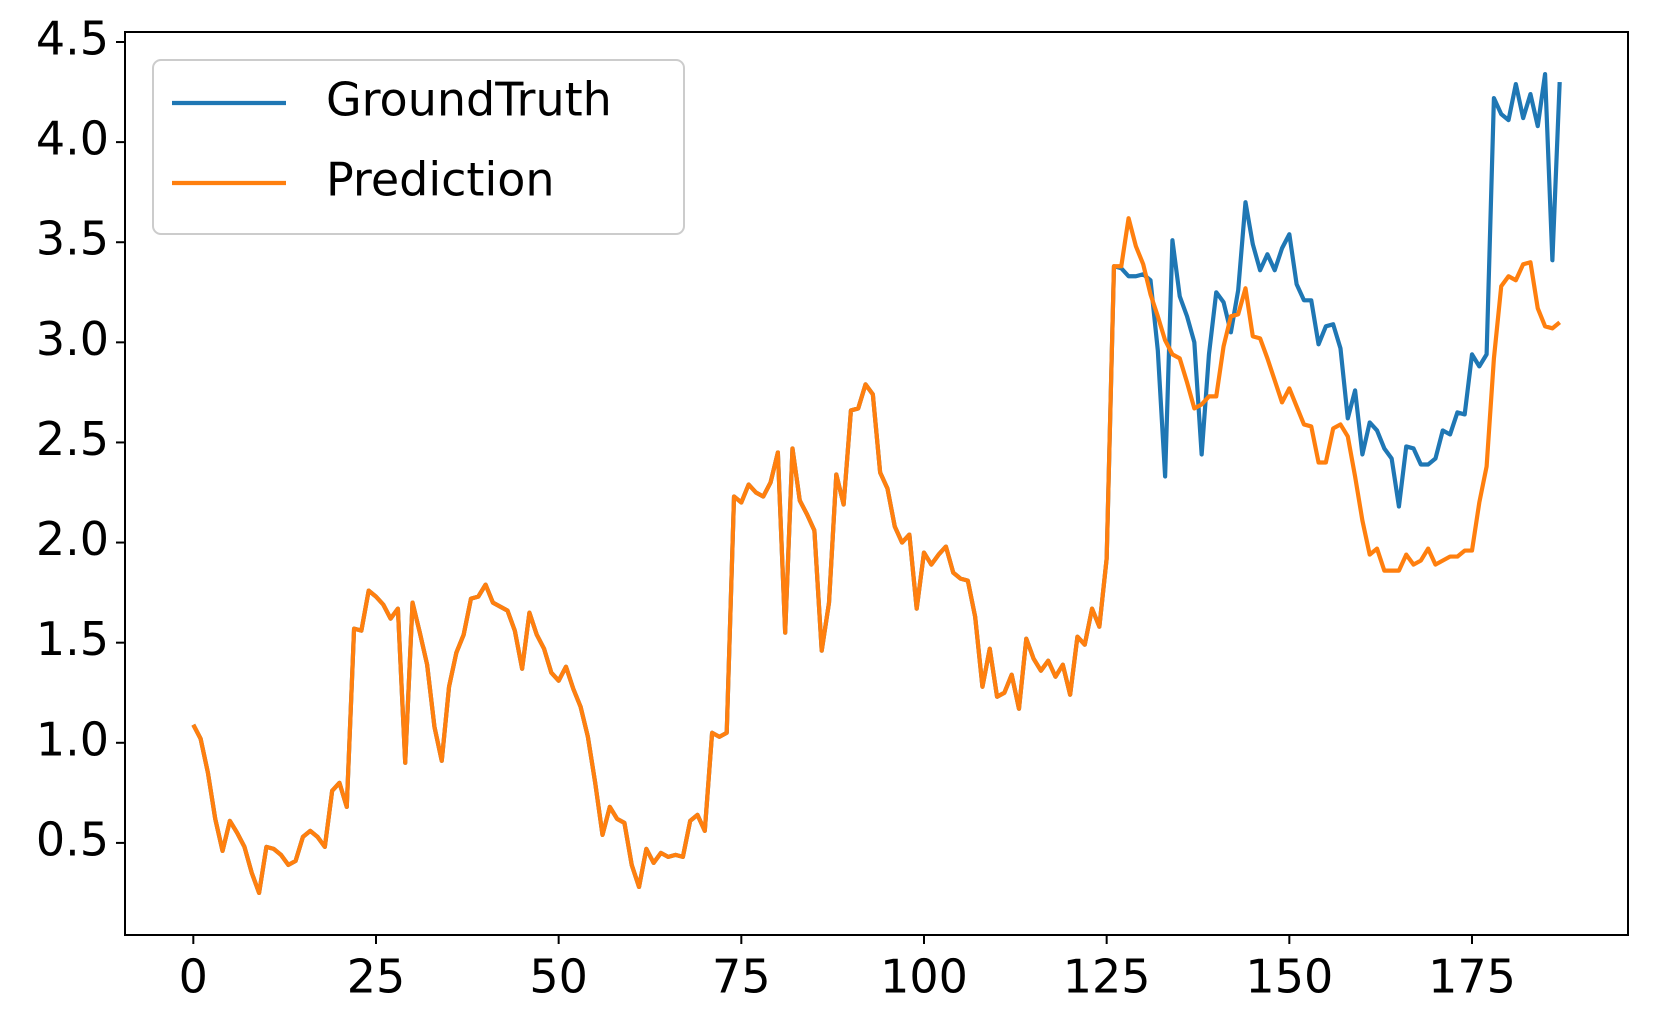 The width and height of the screenshot is (1661, 1028). What do you see at coordinates (72, 139) in the screenshot?
I see `y-tick-label: 4.0` at bounding box center [72, 139].